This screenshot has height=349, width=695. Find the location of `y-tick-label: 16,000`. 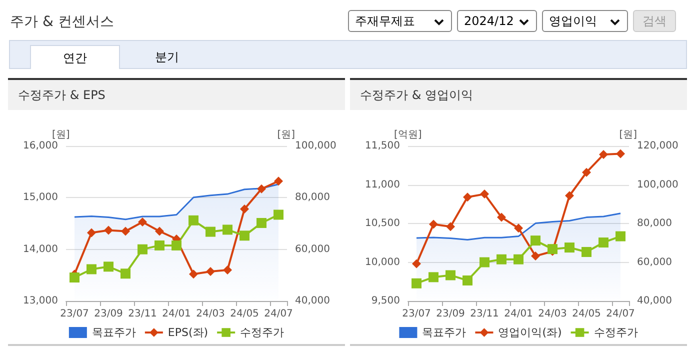

y-tick-label: 16,000 is located at coordinates (40, 146).